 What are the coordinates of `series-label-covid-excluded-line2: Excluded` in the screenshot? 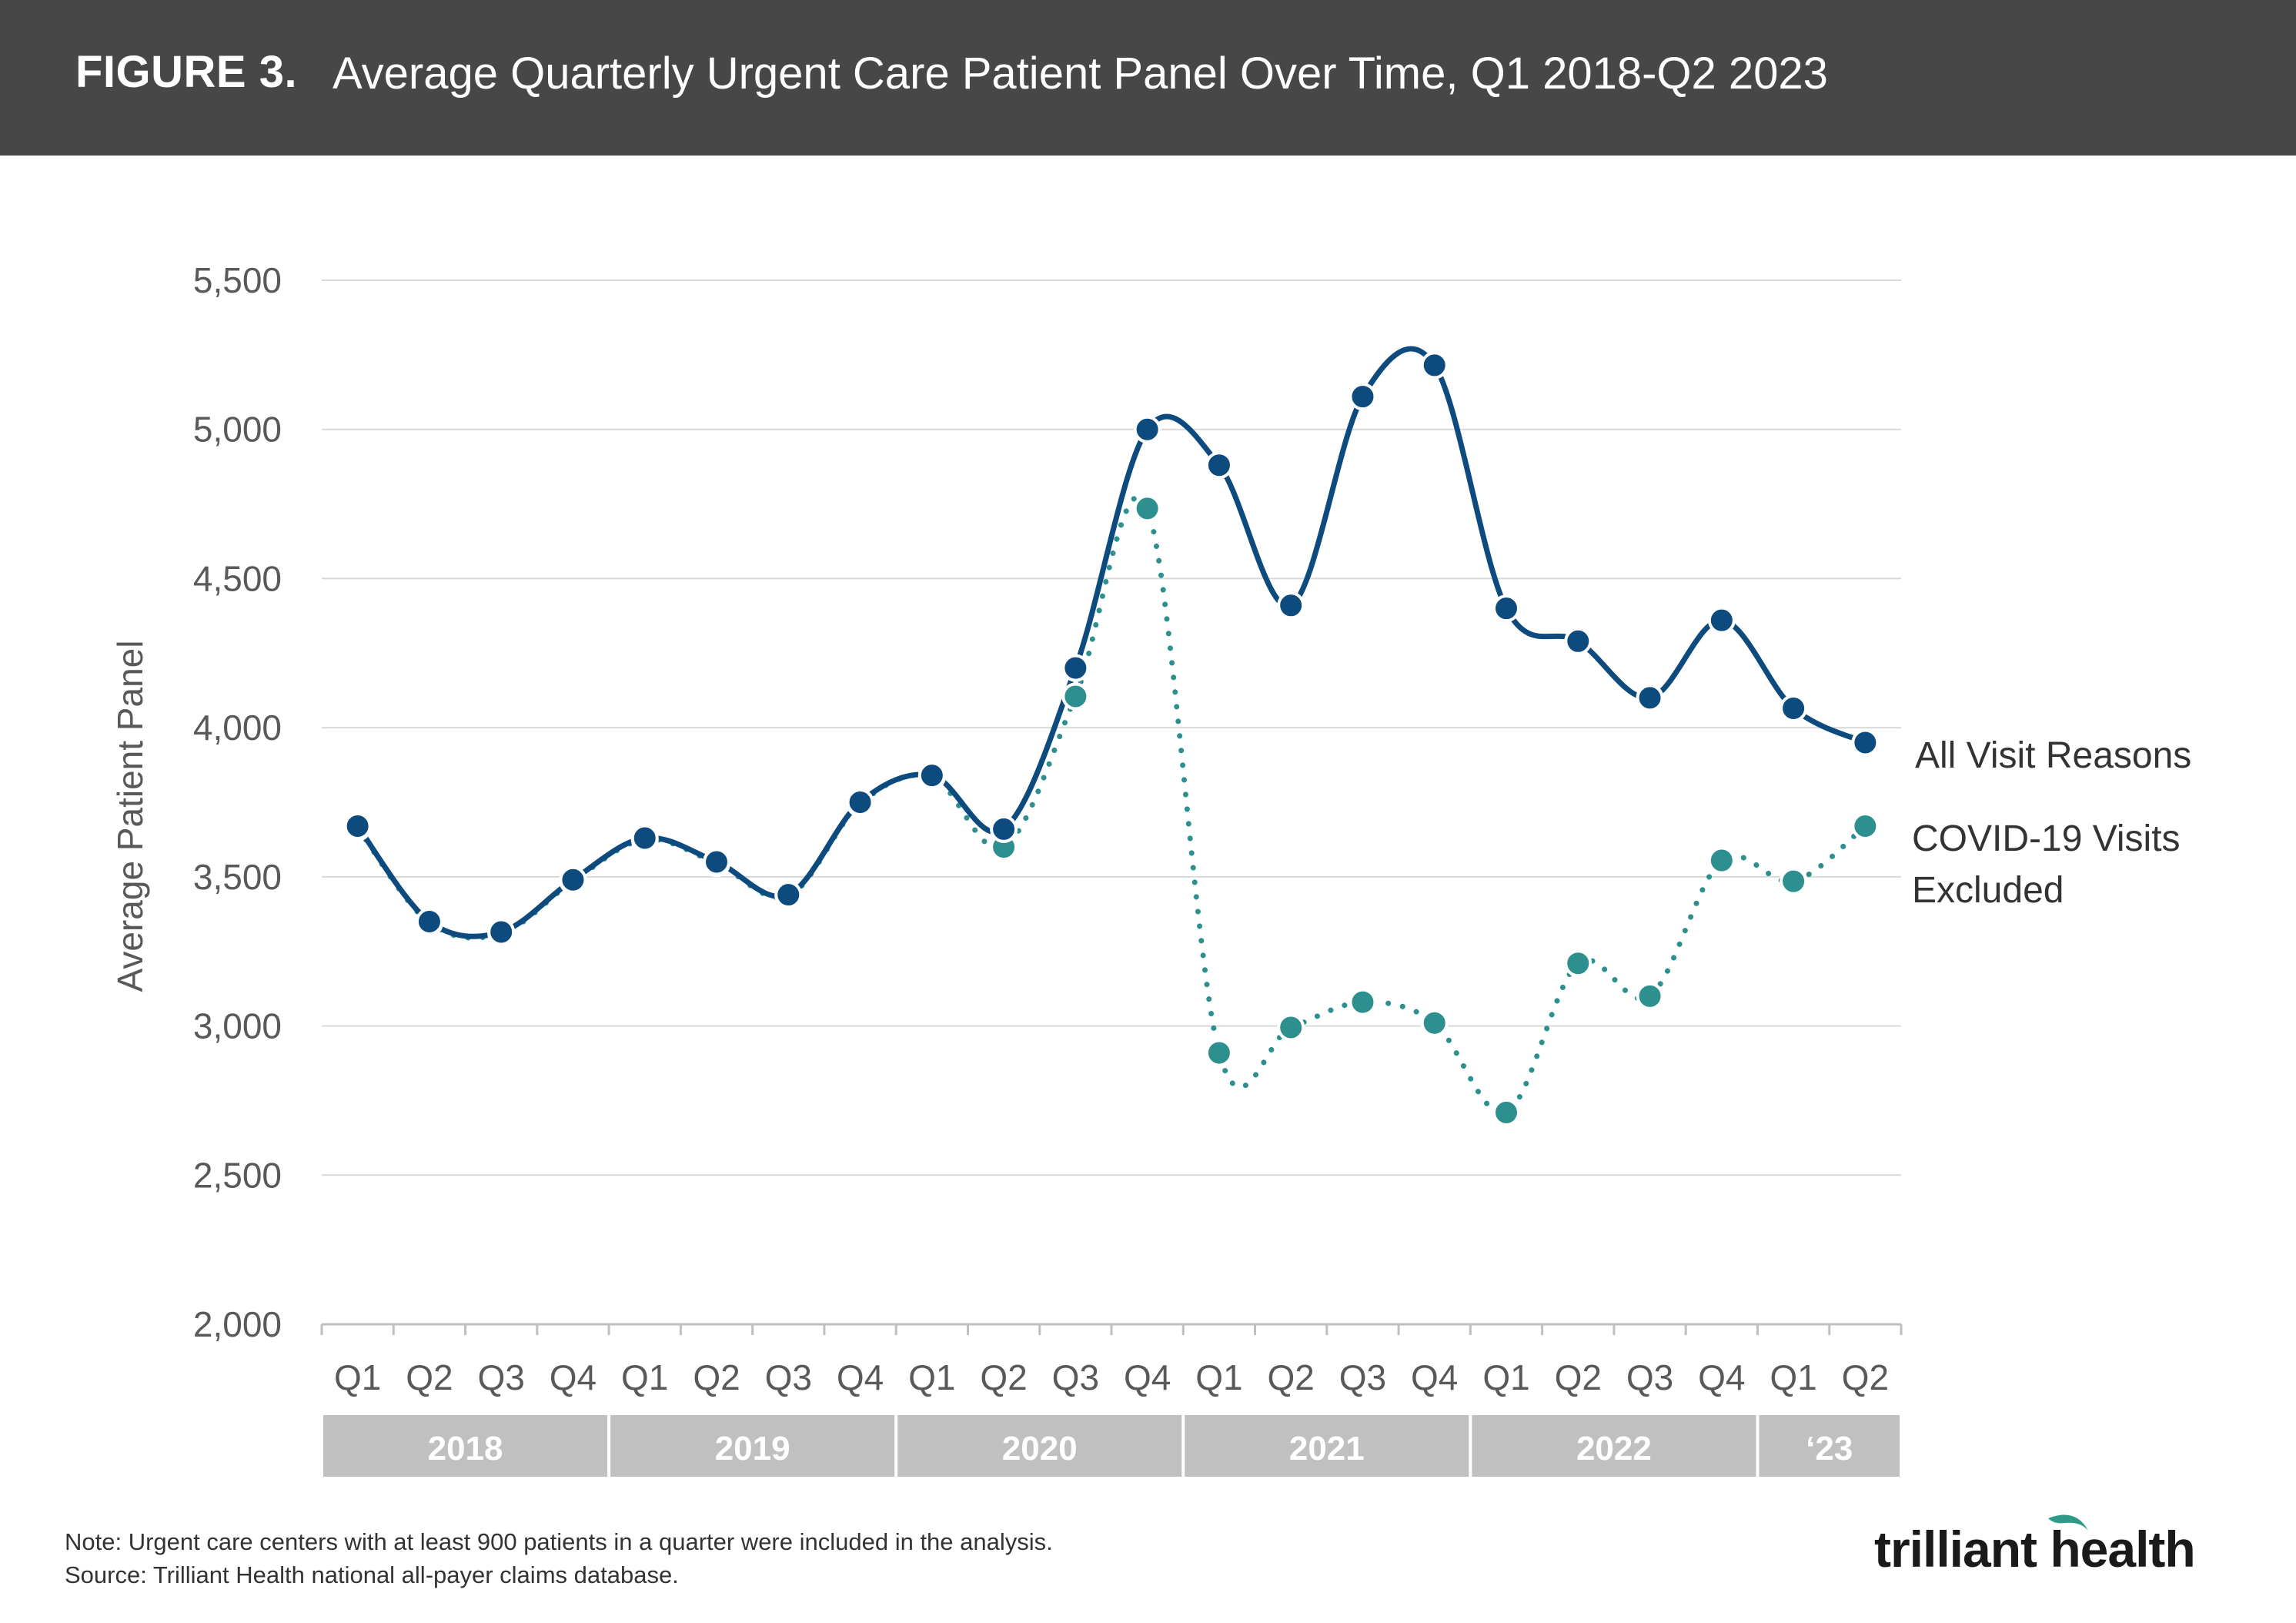 It's located at (1988, 891).